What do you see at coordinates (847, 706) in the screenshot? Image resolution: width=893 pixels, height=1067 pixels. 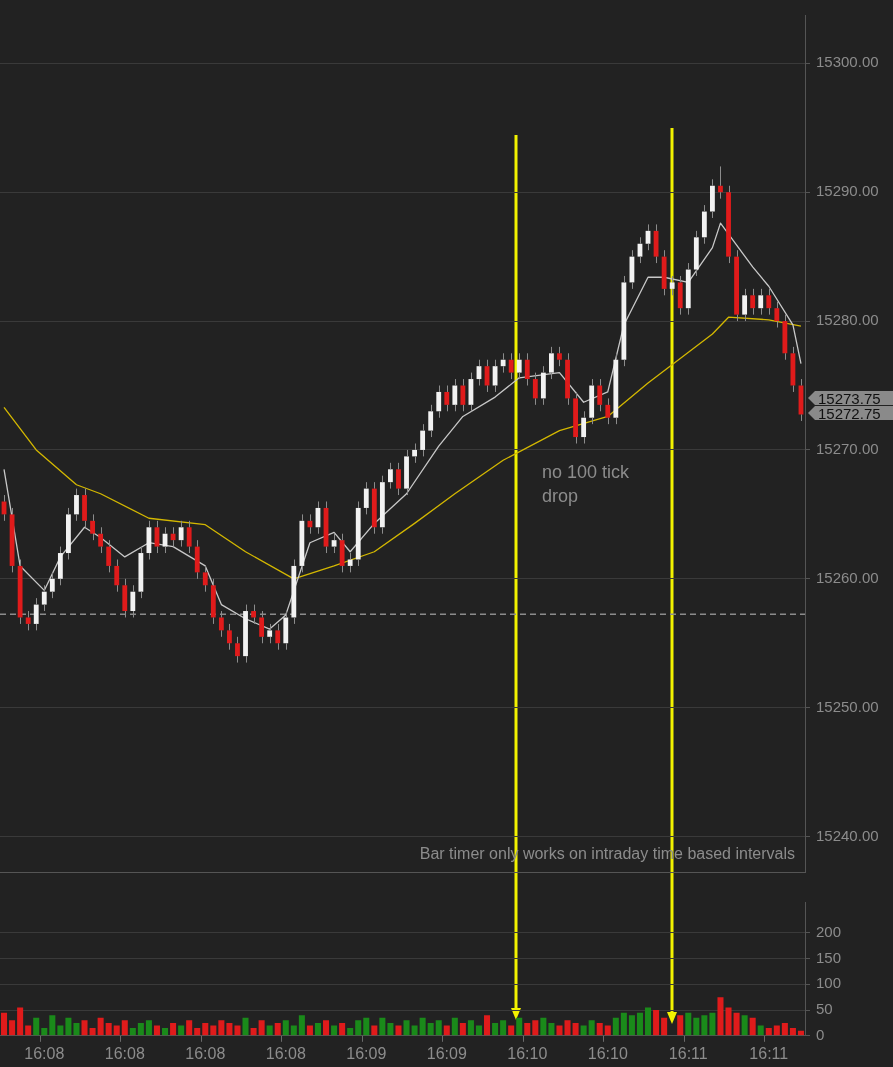 I see `y-tick-label: 15250.00` at bounding box center [847, 706].